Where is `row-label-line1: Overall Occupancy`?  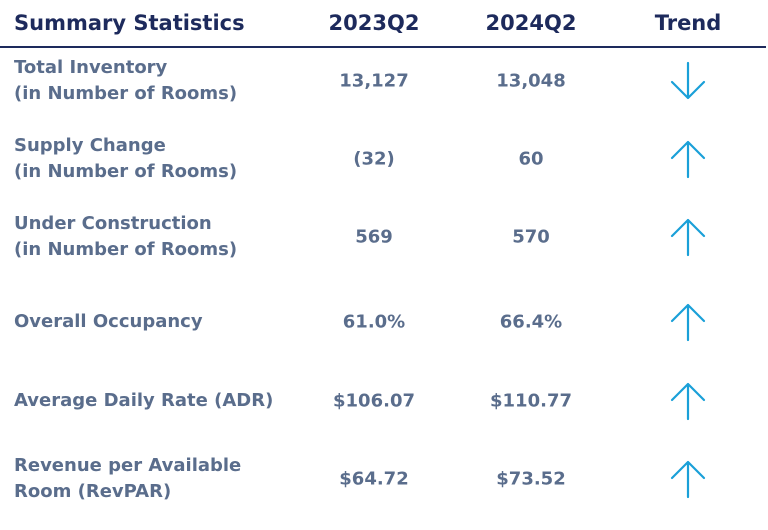
row-label-line1: Overall Occupancy is located at coordinates (108, 321).